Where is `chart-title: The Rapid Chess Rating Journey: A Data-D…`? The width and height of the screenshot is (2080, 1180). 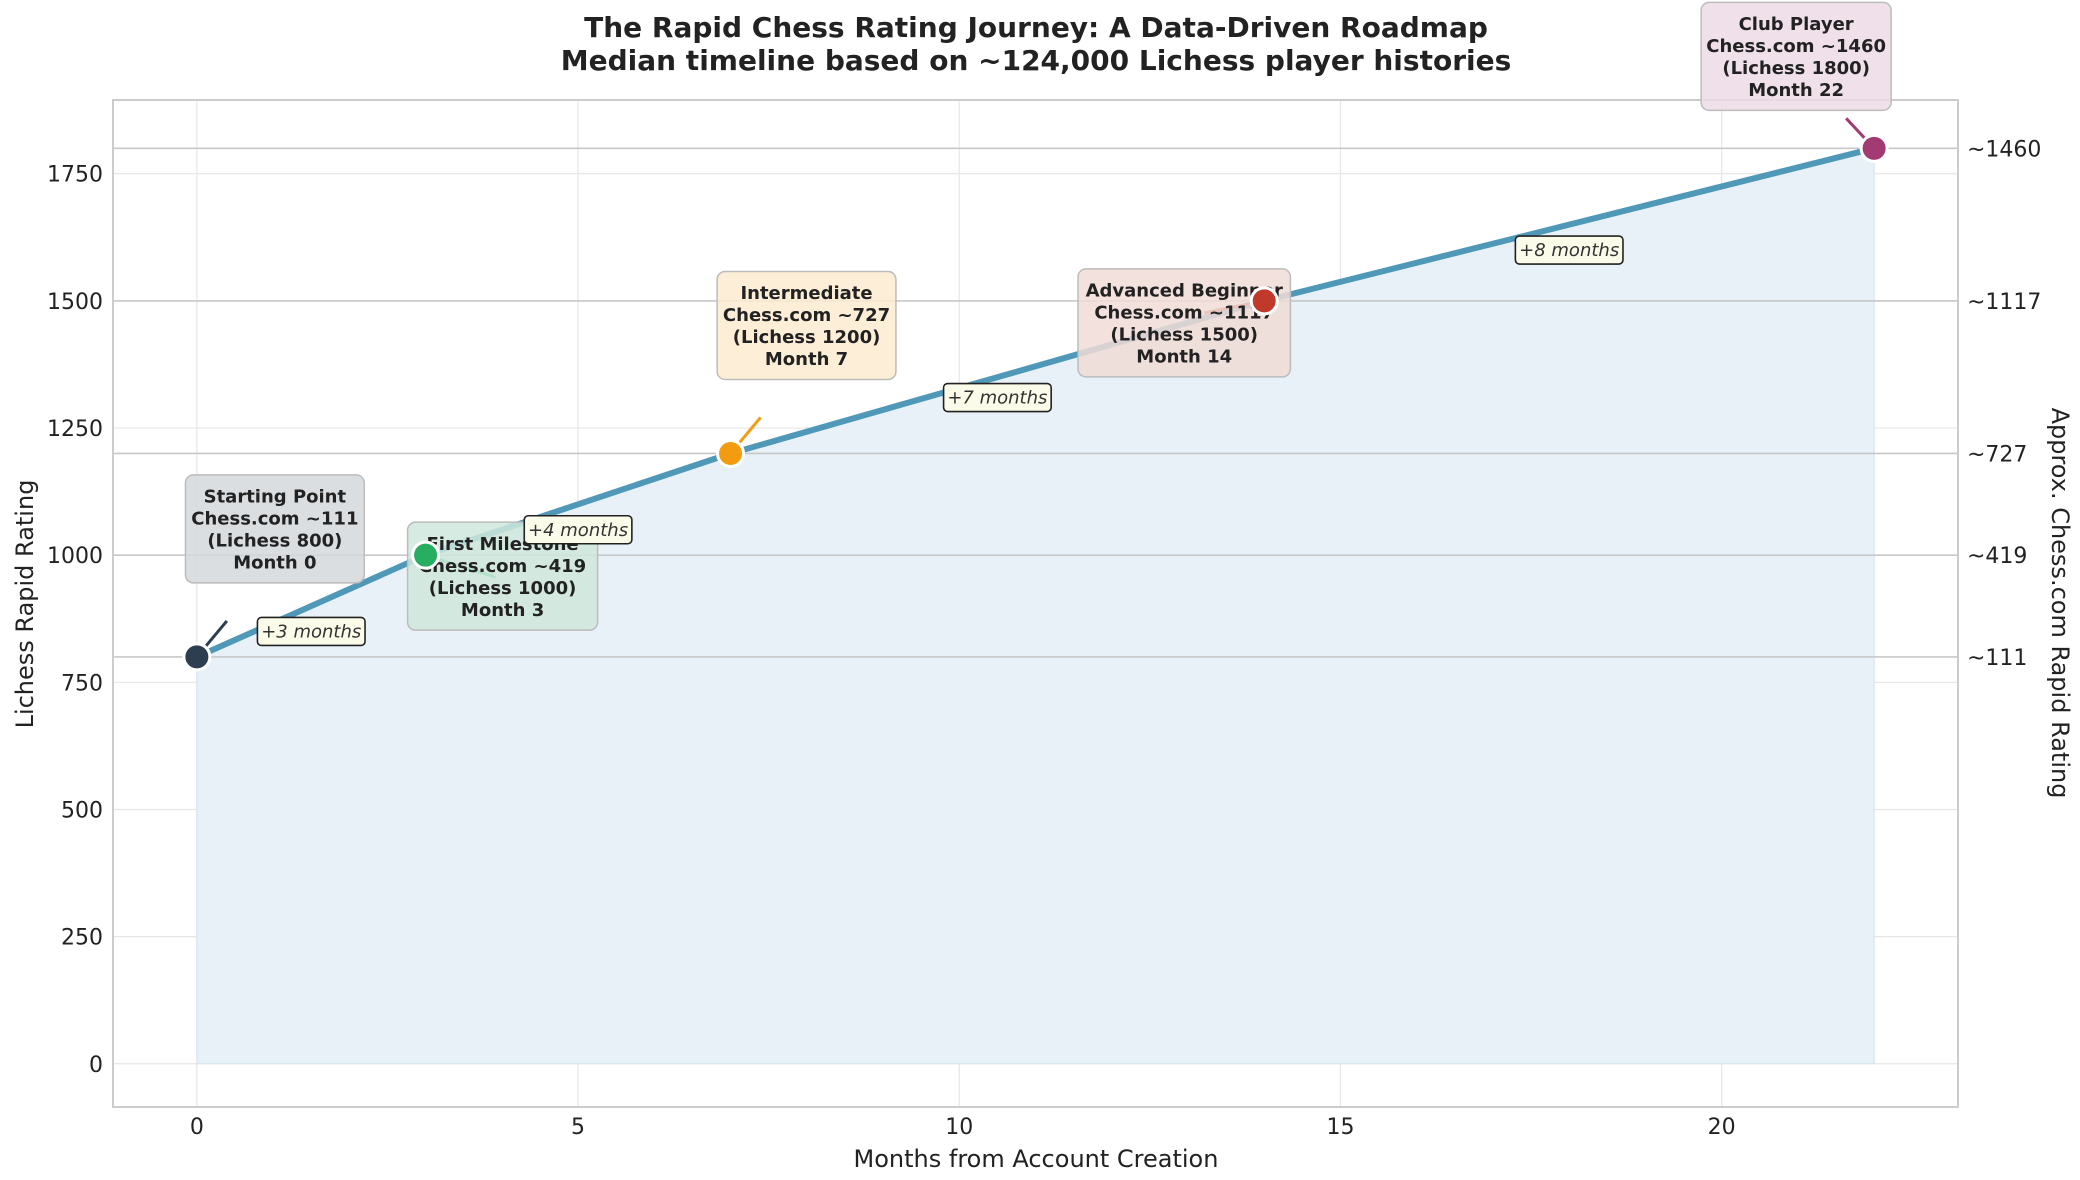
chart-title: The Rapid Chess Rating Journey: A Data-D… is located at coordinates (1036, 27).